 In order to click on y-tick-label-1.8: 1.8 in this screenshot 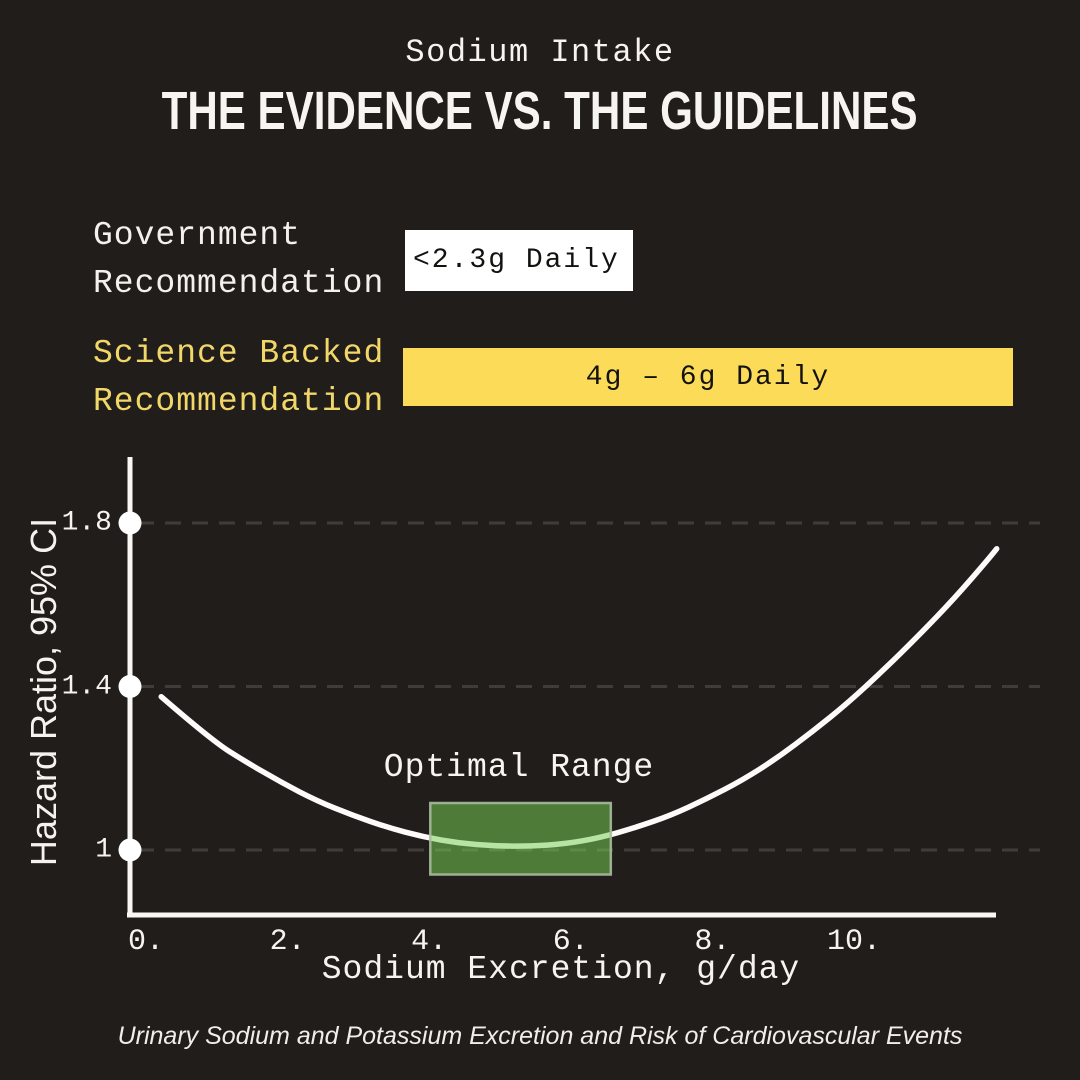, I will do `click(86, 523)`.